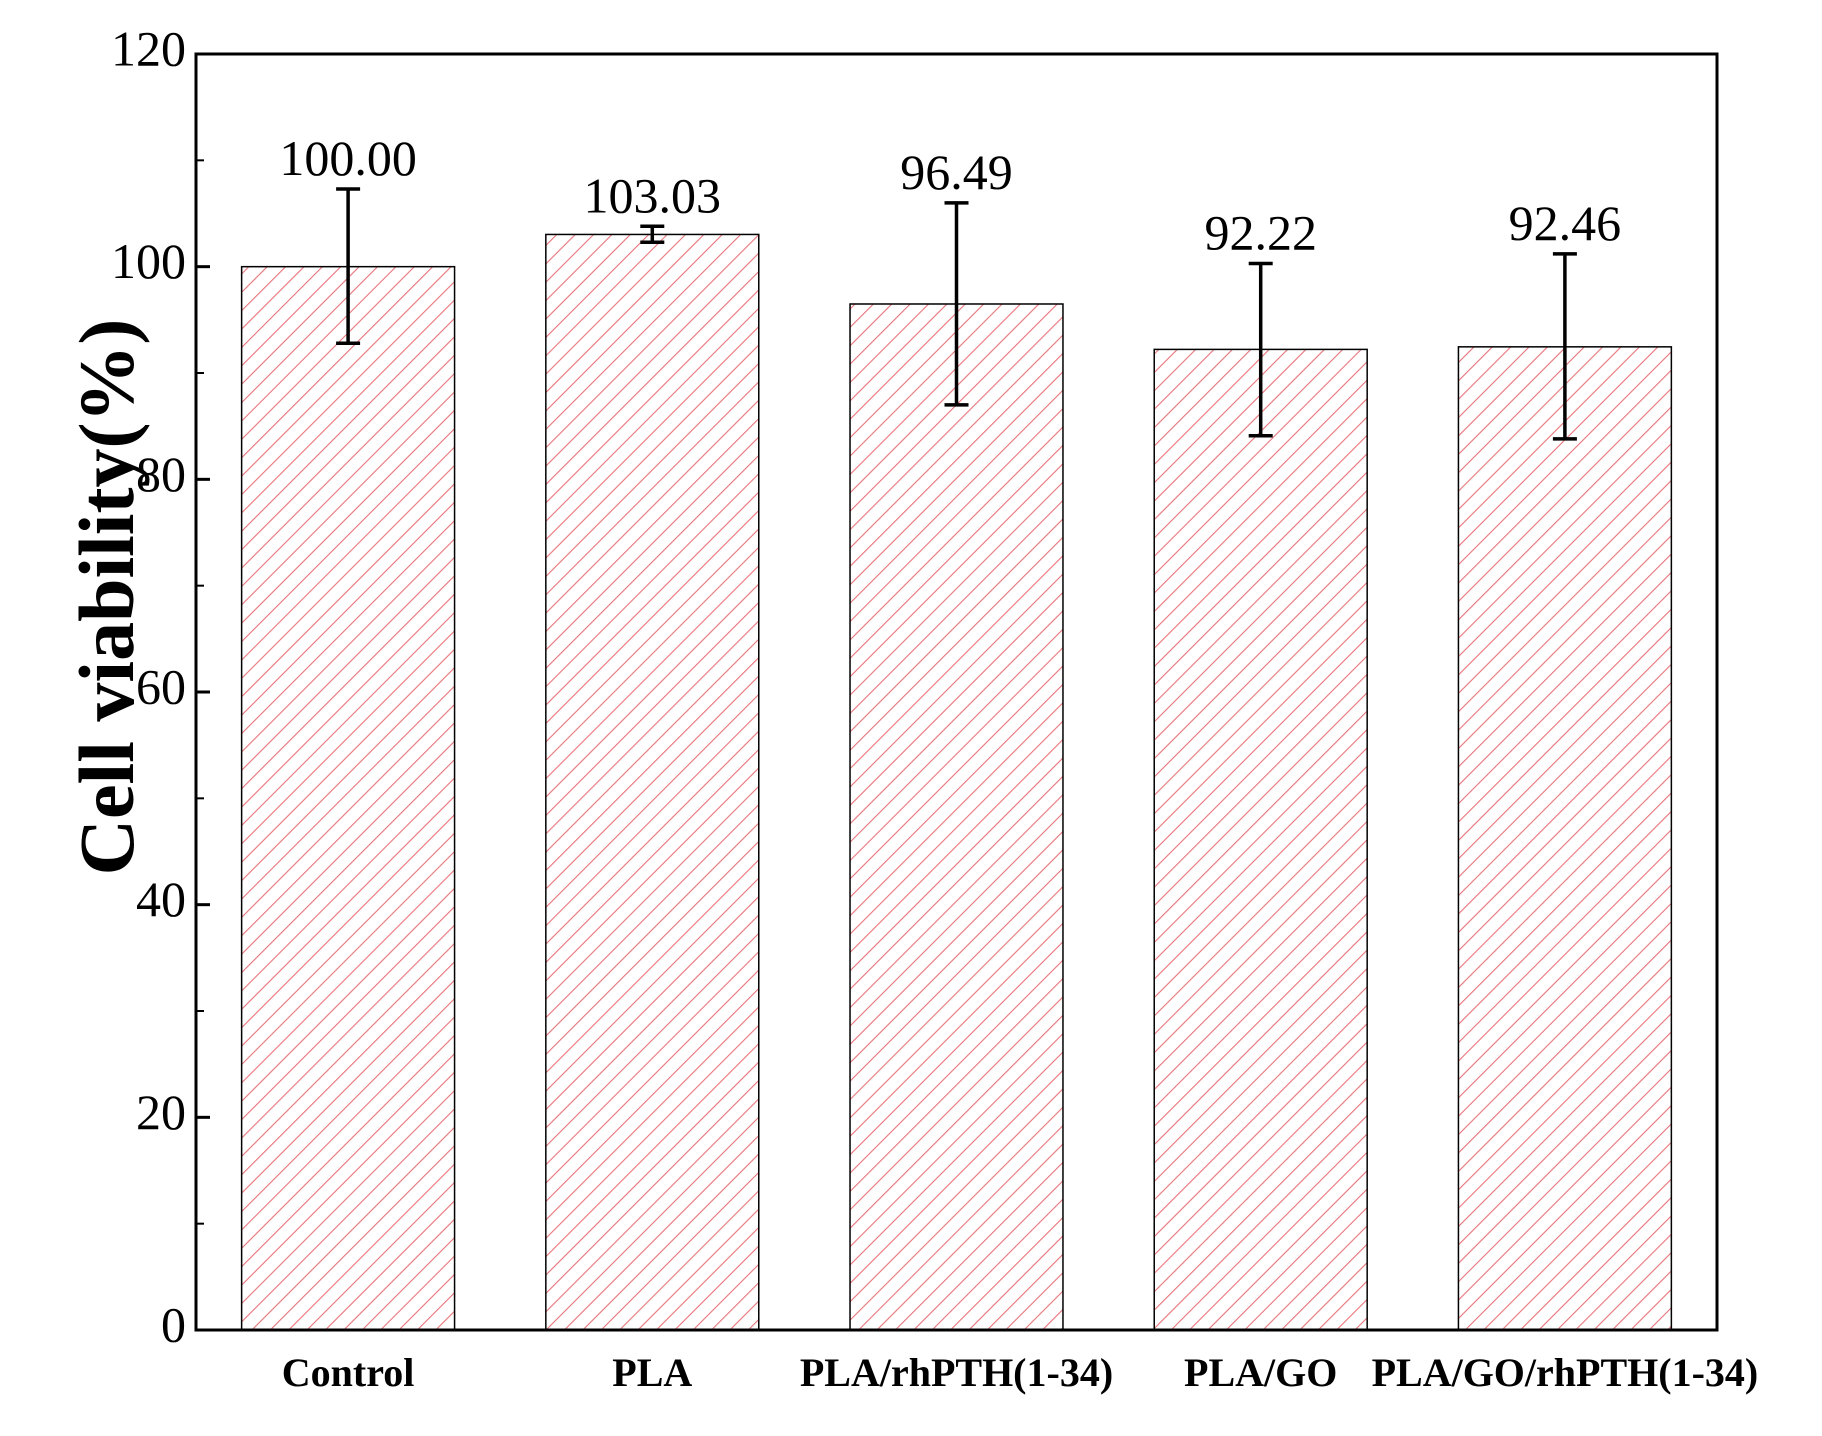  I want to click on x-tick-label: PLA/rhPTH(1-34), so click(956, 1372).